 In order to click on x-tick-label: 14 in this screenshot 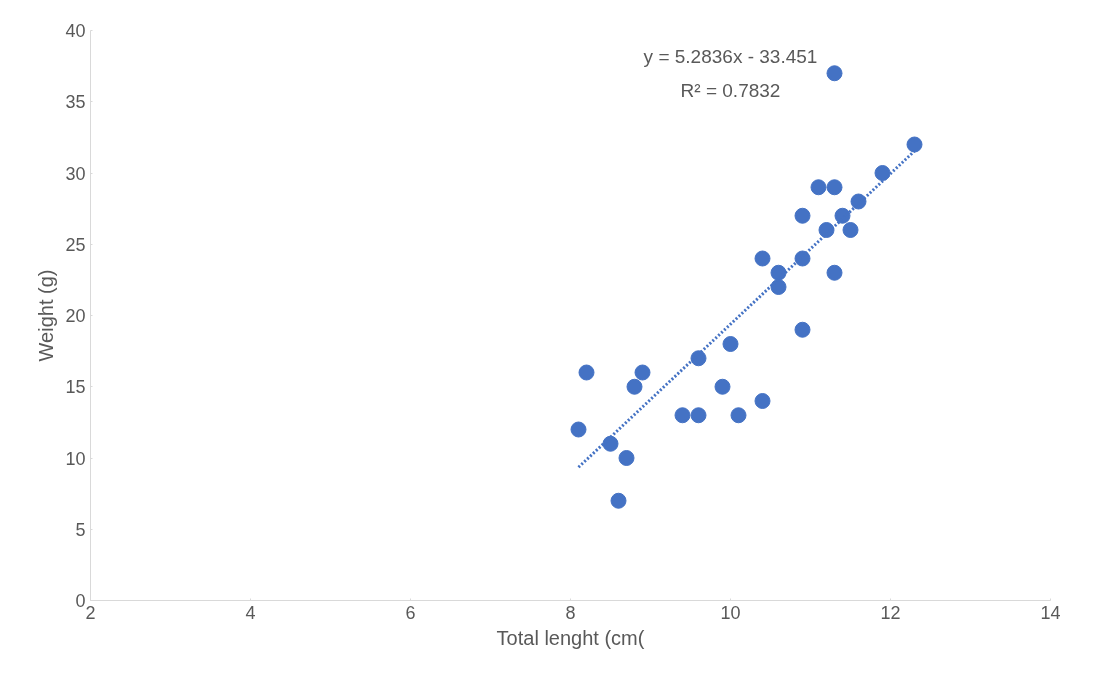, I will do `click(1050, 612)`.